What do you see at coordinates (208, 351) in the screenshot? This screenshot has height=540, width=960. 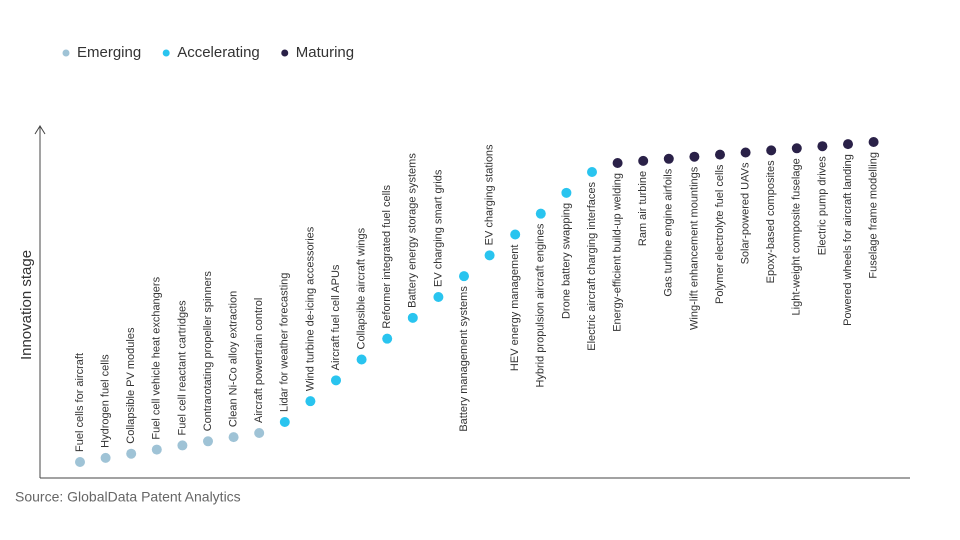 I see `item-label: Contrarotating propeller spinners` at bounding box center [208, 351].